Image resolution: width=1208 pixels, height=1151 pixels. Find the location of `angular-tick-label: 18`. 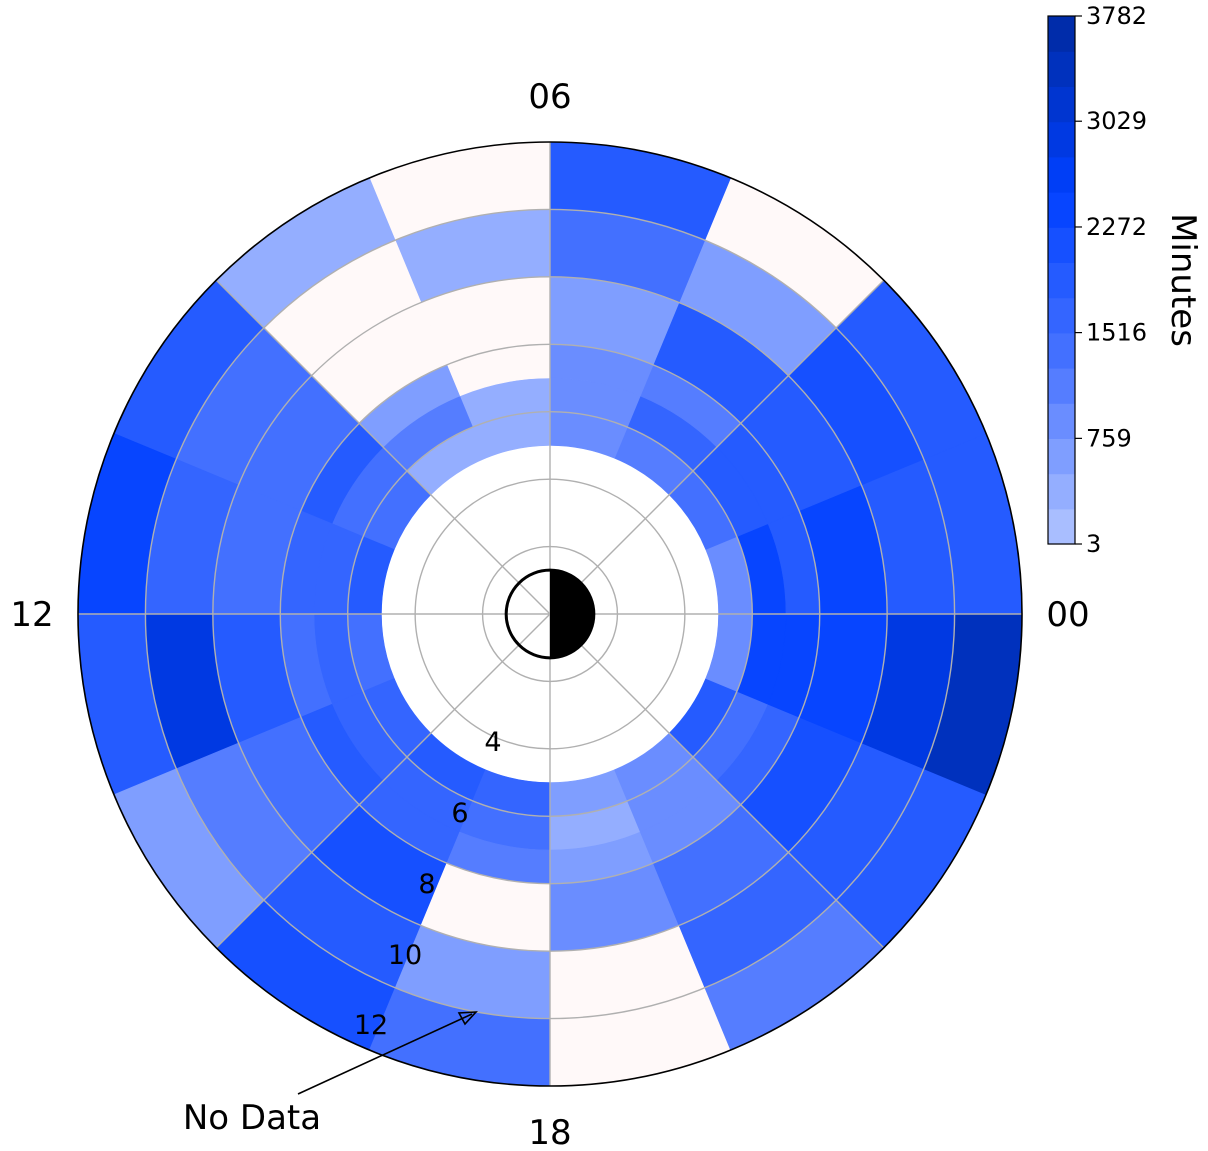

angular-tick-label: 18 is located at coordinates (549, 1132).